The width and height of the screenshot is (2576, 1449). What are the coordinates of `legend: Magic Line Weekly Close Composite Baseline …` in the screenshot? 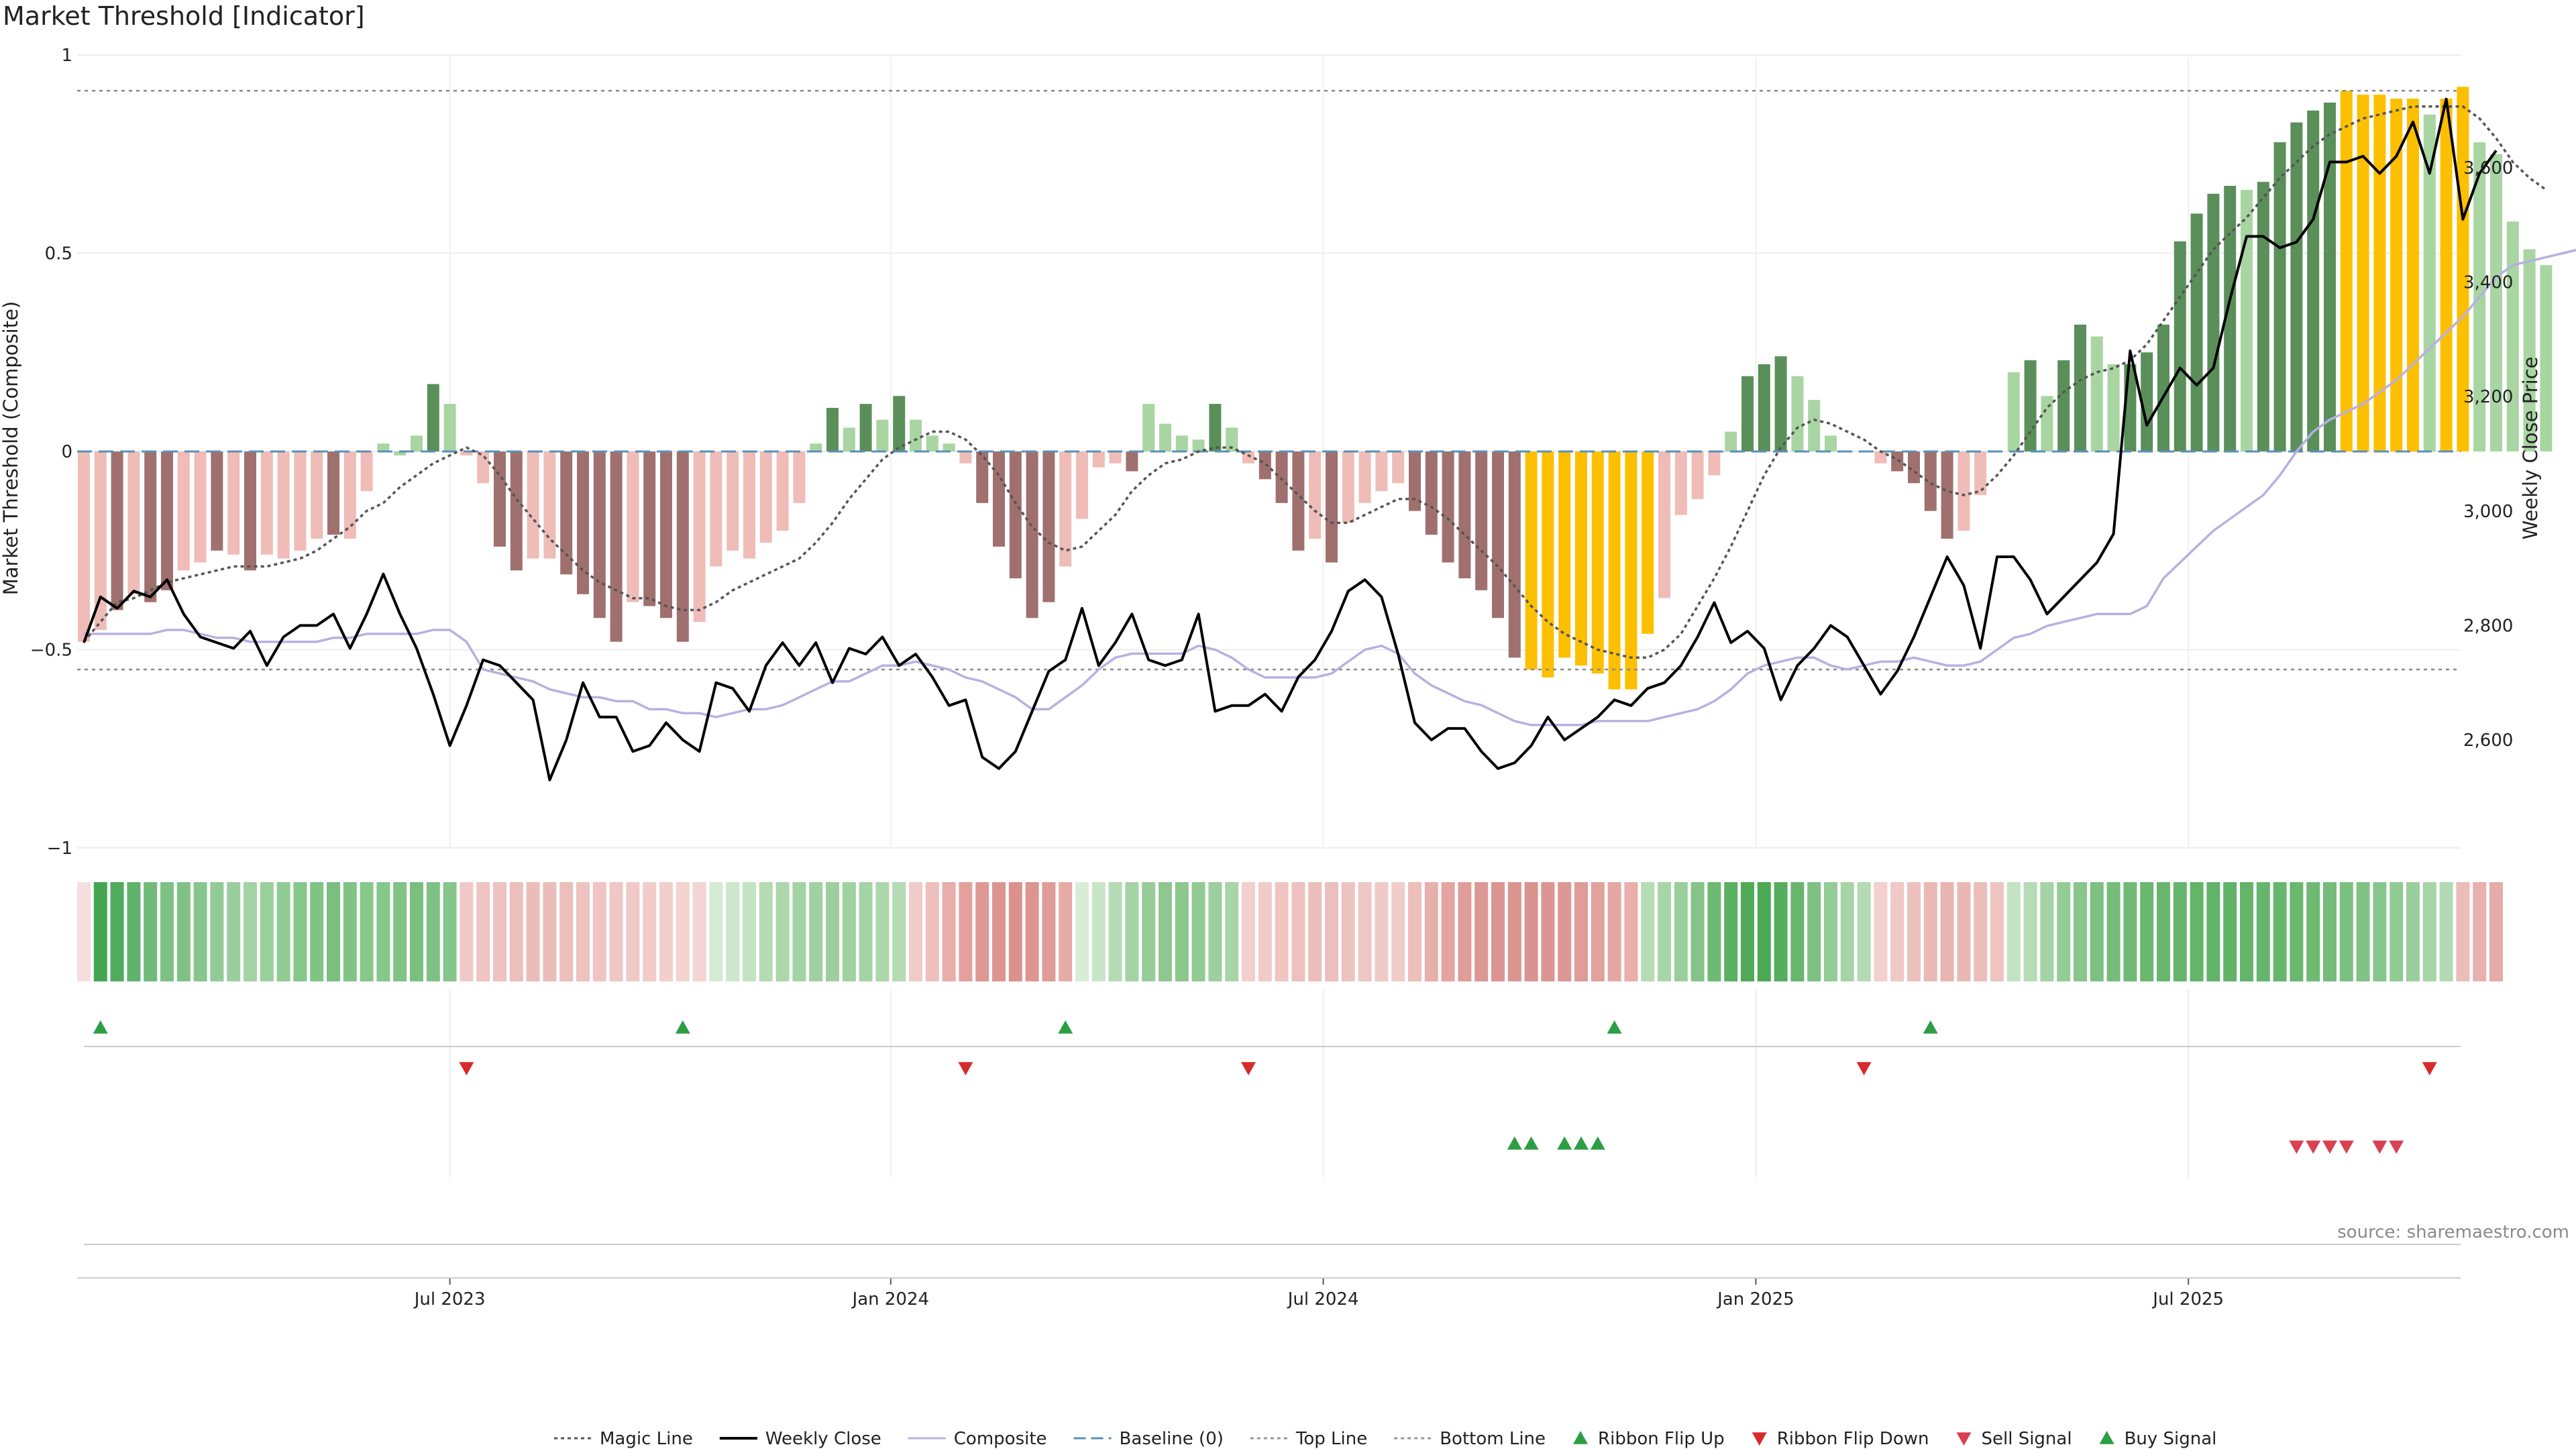 It's located at (1385, 1439).